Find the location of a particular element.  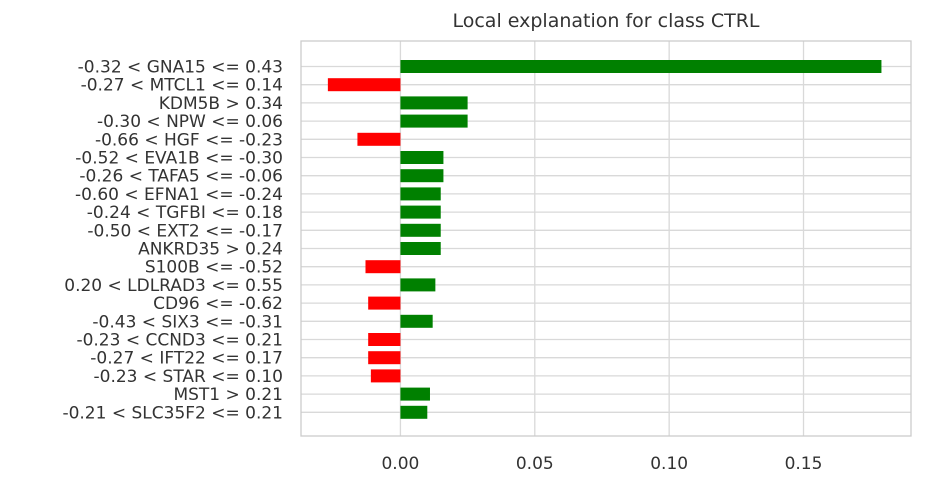

x-tick-label: 0.05 is located at coordinates (535, 464).